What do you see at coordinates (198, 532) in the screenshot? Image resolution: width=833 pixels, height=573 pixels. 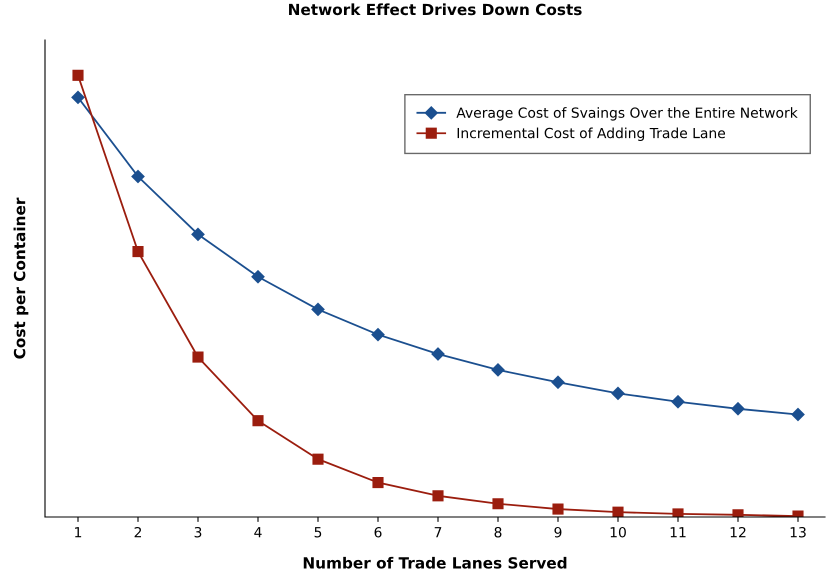 I see `x-tick-label: 3` at bounding box center [198, 532].